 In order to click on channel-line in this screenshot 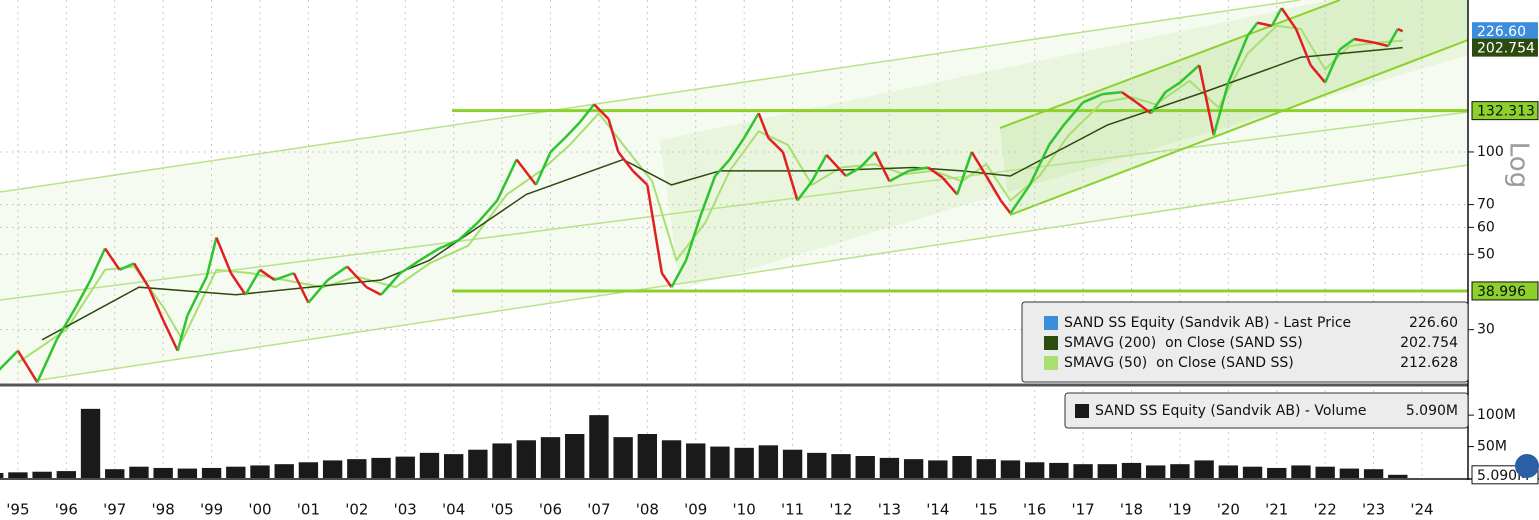, I will do `click(1239, 127)`.